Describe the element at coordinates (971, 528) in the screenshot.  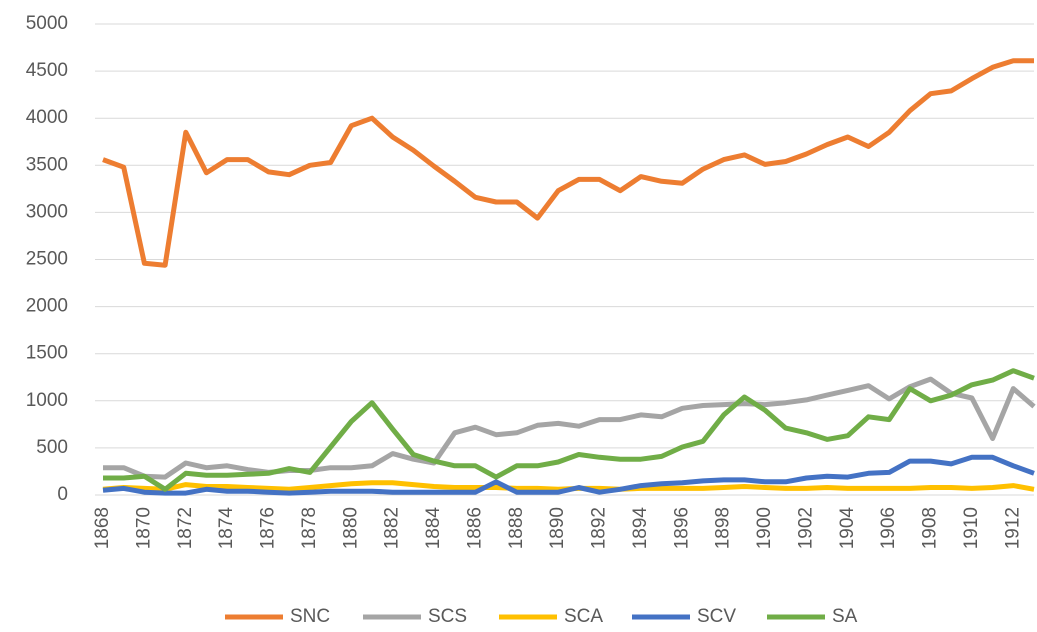
I see `x-tick-label: 1910` at that location.